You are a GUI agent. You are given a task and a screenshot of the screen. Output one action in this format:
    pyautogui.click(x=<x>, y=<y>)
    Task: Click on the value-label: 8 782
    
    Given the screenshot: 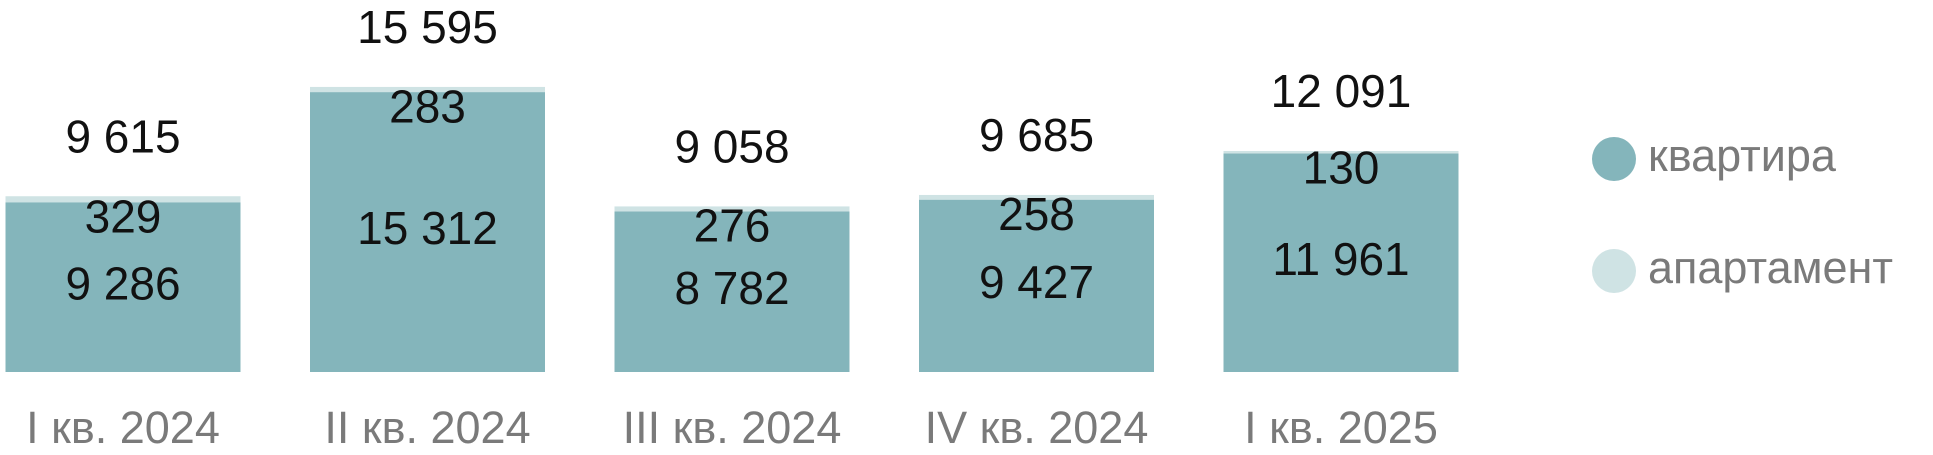 What is the action you would take?
    pyautogui.click(x=731, y=288)
    